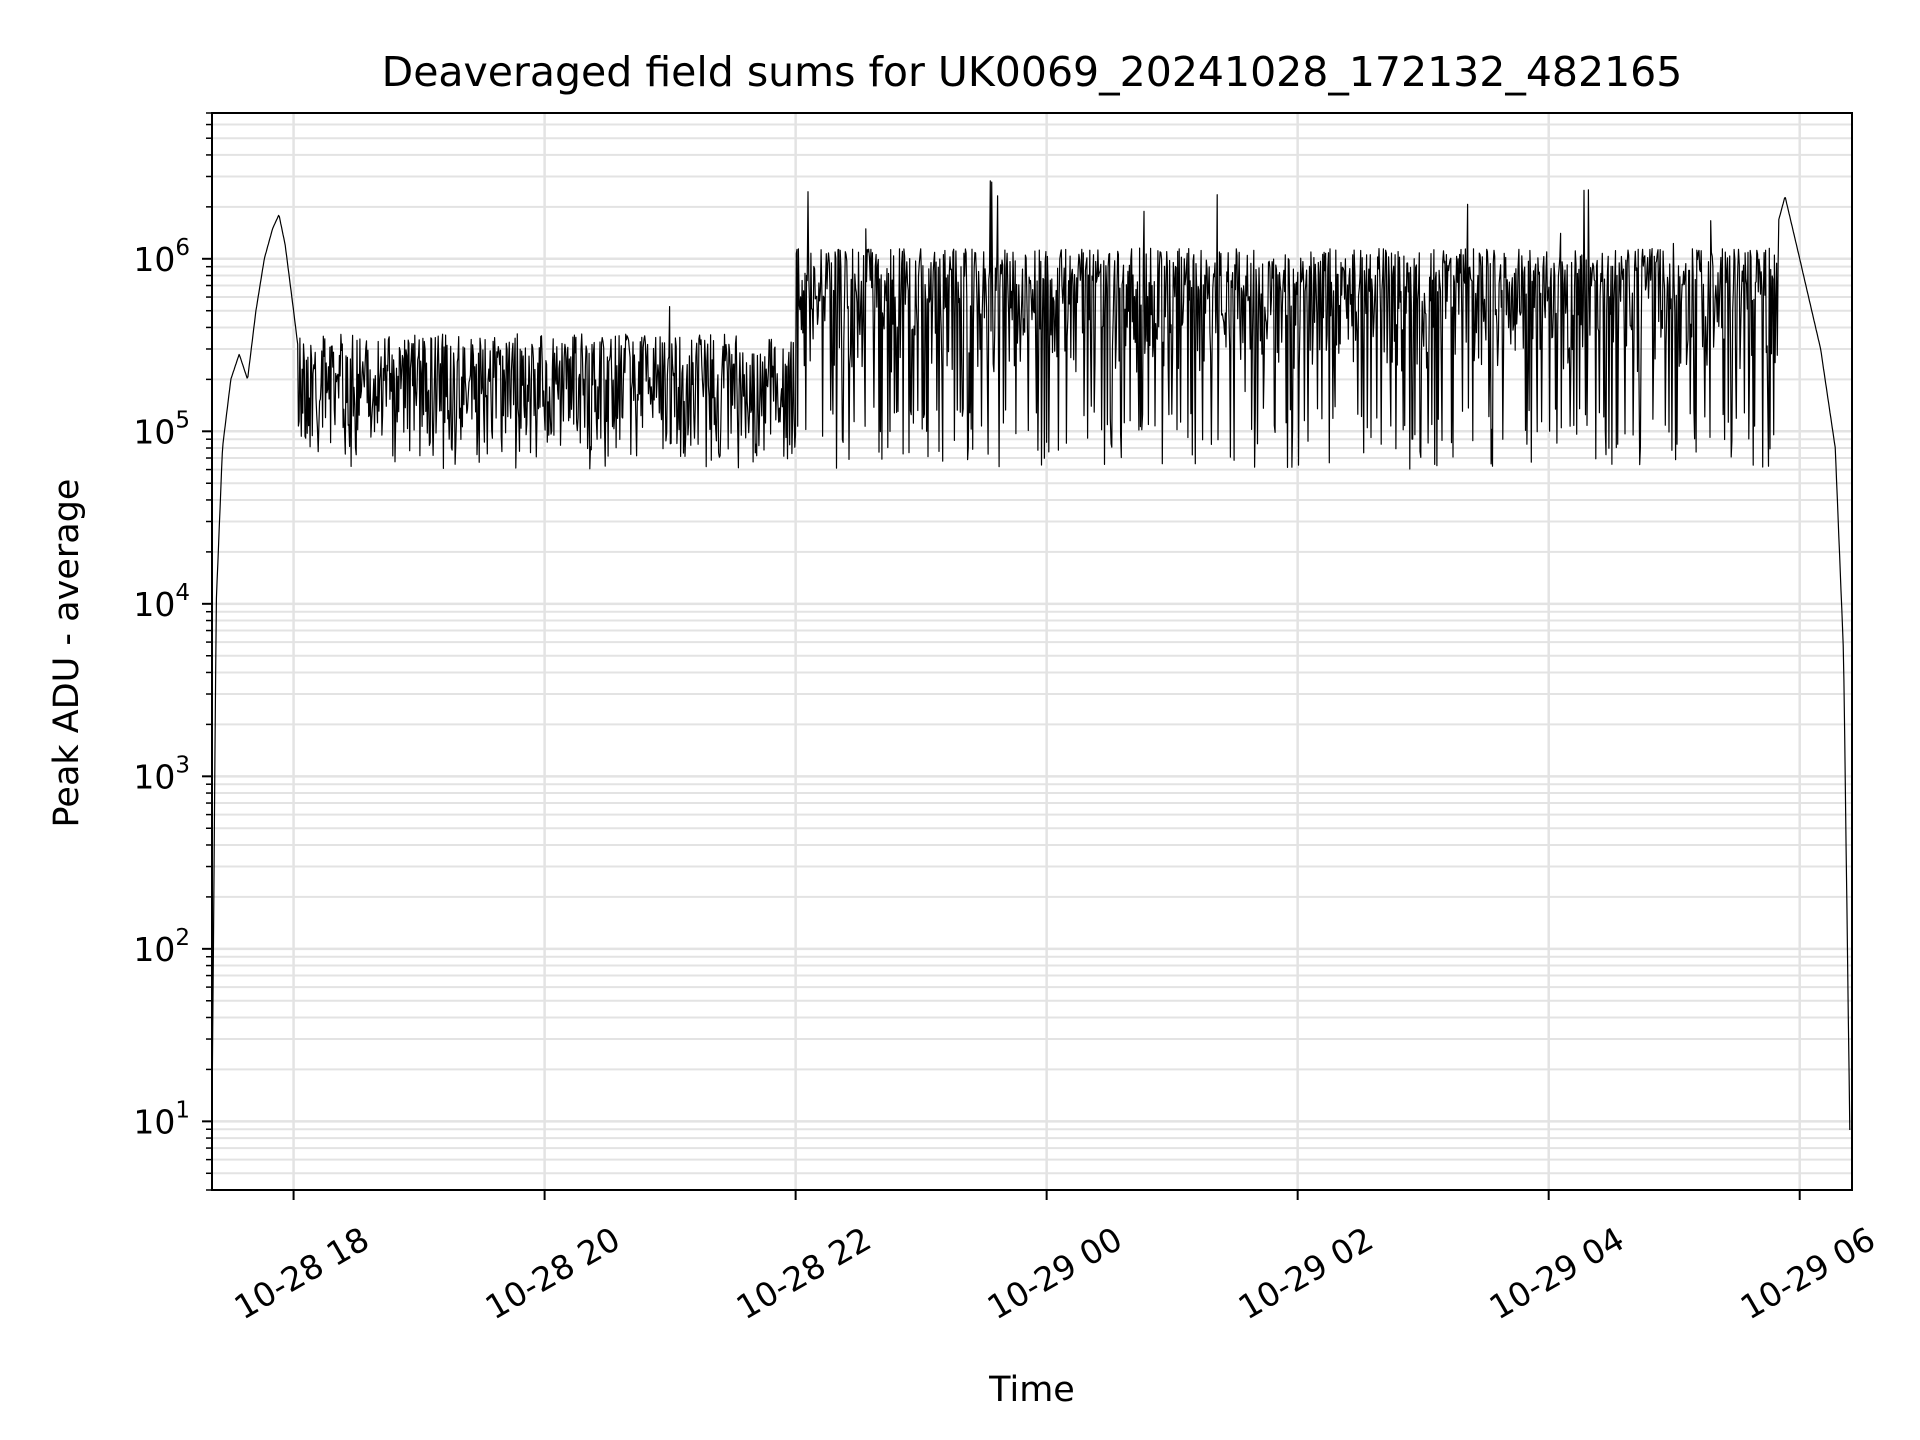  Describe the element at coordinates (161, 774) in the screenshot. I see `y-tick-label: 10³` at that location.